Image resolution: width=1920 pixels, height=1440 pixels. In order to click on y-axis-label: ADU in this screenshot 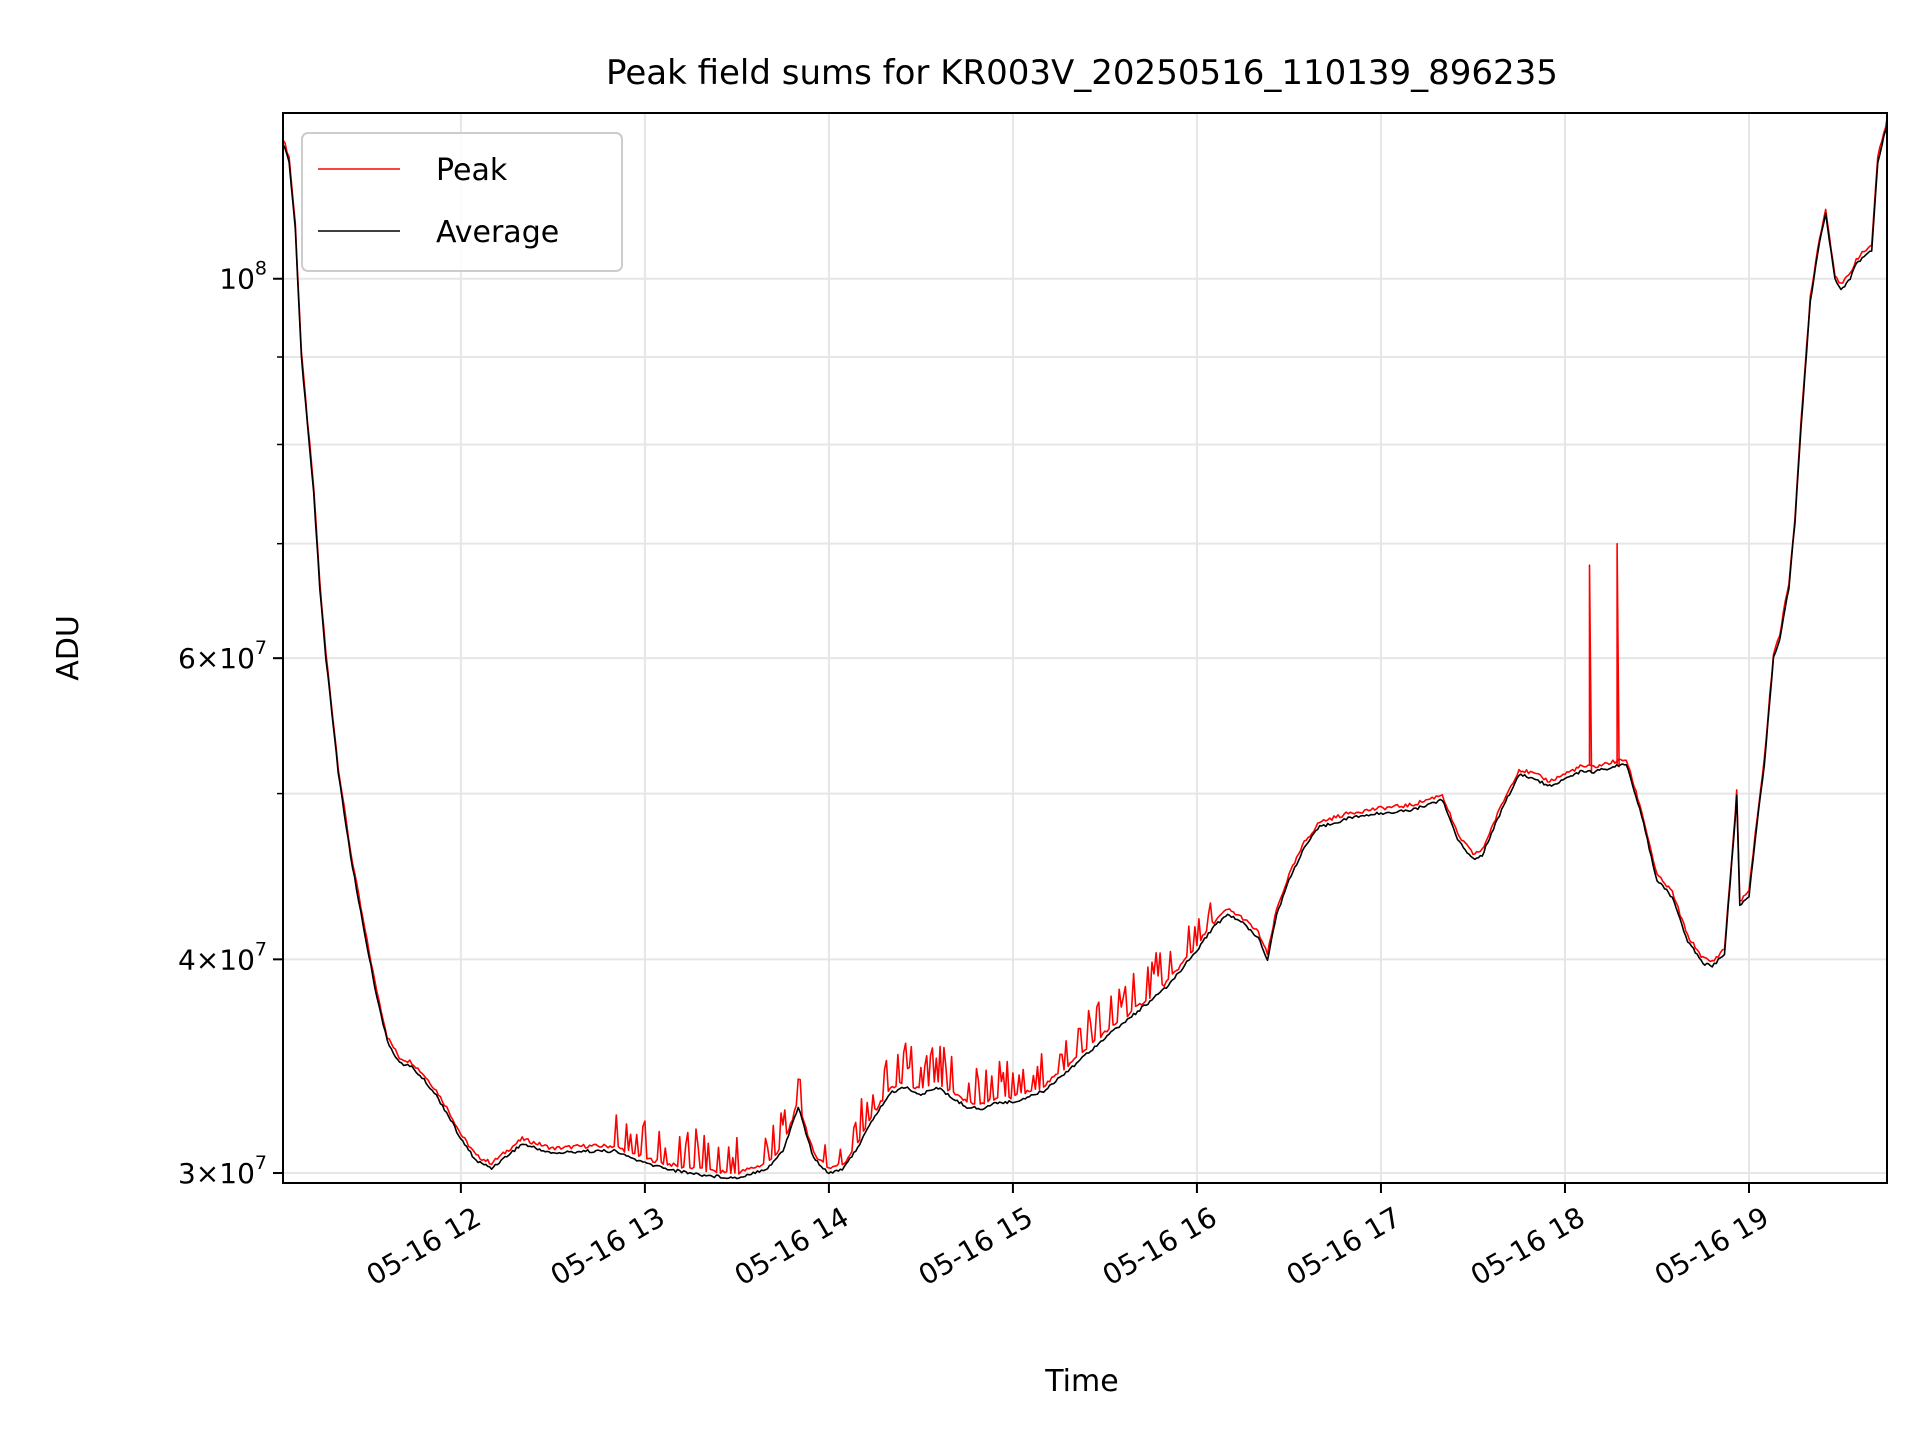, I will do `click(68, 648)`.